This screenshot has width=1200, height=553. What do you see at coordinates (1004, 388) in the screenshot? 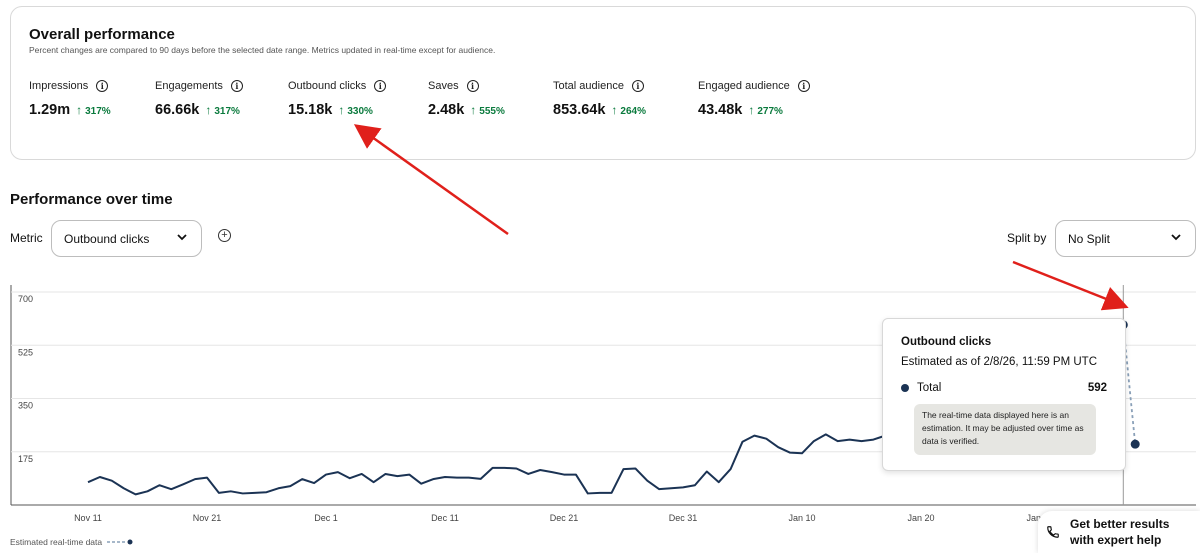
I see `tooltip-row: Total 592` at bounding box center [1004, 388].